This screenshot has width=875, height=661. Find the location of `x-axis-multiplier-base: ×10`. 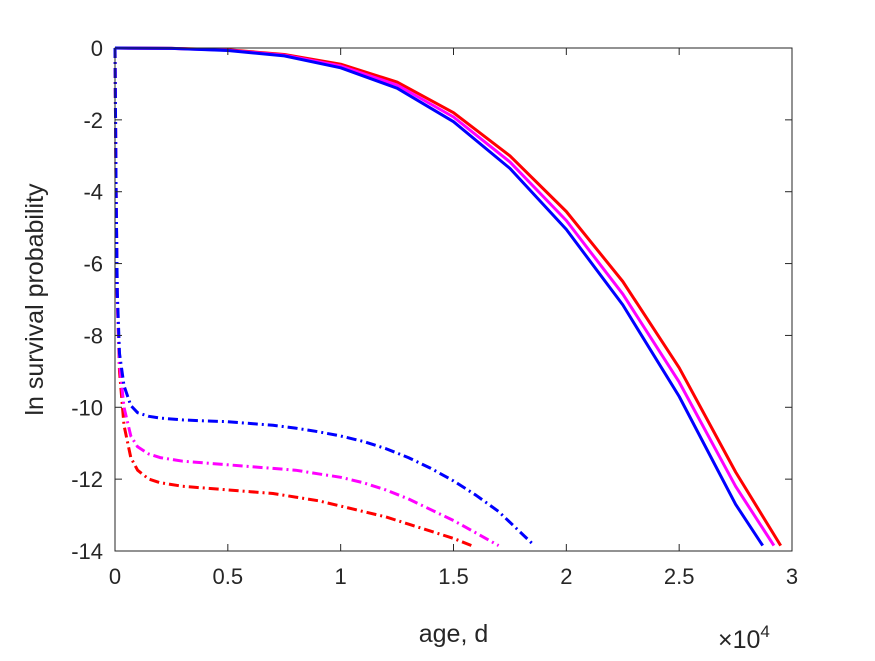

x-axis-multiplier-base: ×10 is located at coordinates (739, 640).